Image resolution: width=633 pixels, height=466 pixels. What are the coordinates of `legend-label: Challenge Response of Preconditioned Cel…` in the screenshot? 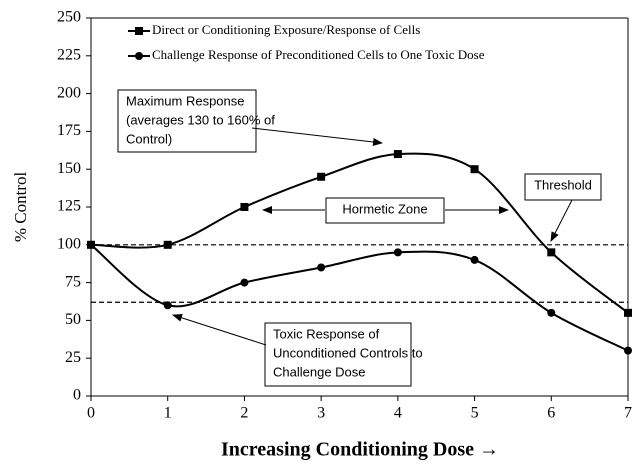 It's located at (318, 54).